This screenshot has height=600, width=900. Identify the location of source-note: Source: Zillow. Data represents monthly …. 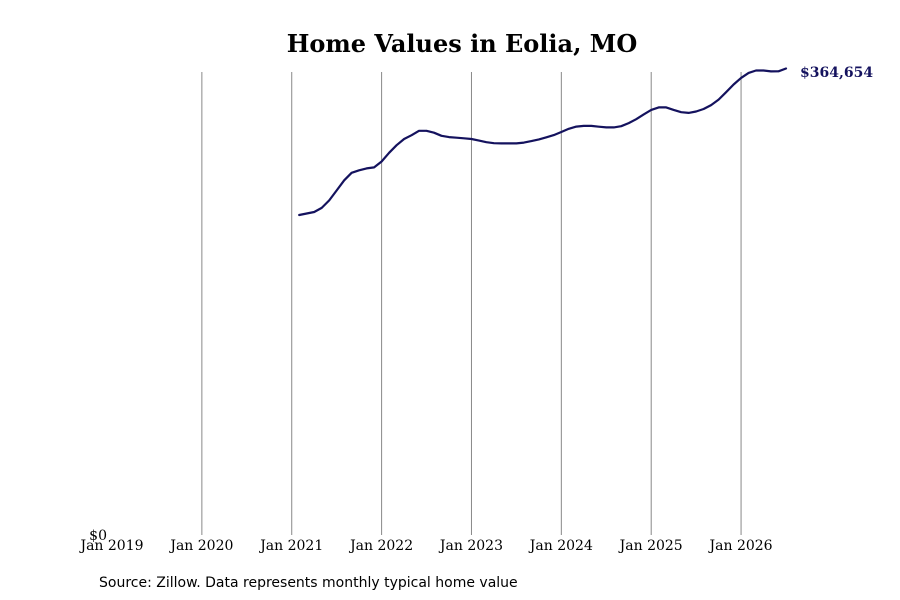
(308, 583).